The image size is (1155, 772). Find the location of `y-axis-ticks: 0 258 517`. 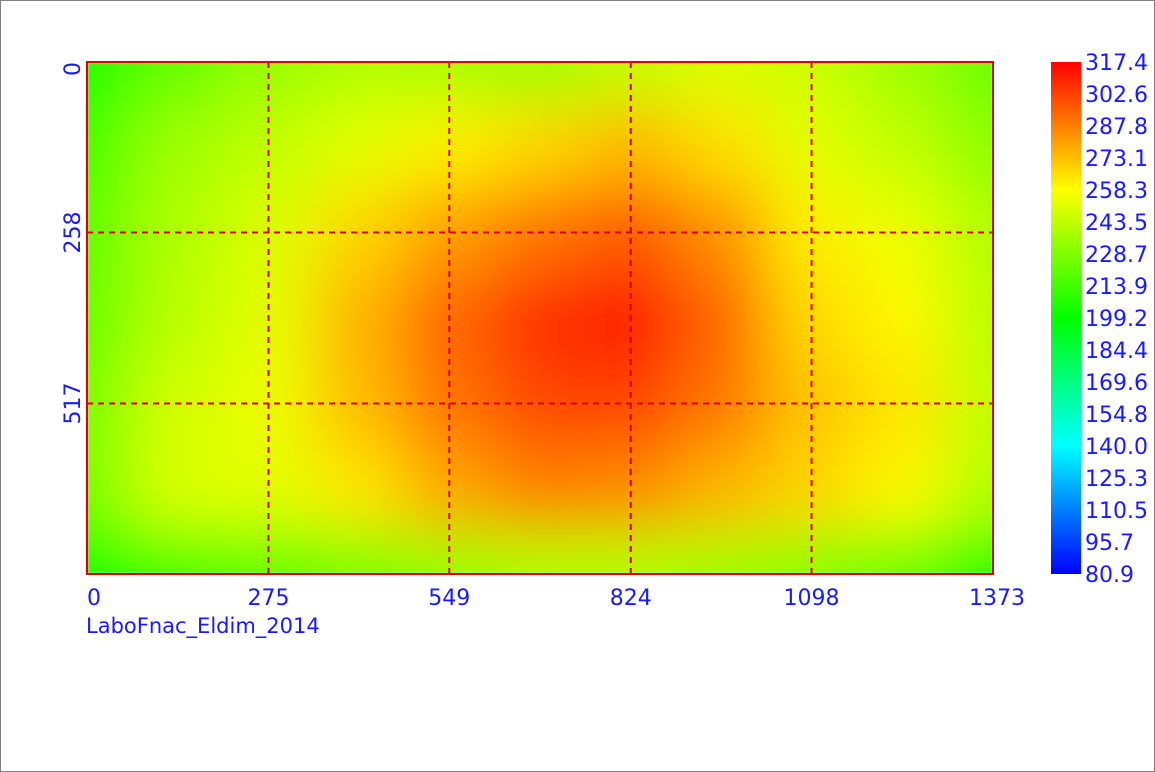

y-axis-ticks: 0 258 517 is located at coordinates (73, 243).